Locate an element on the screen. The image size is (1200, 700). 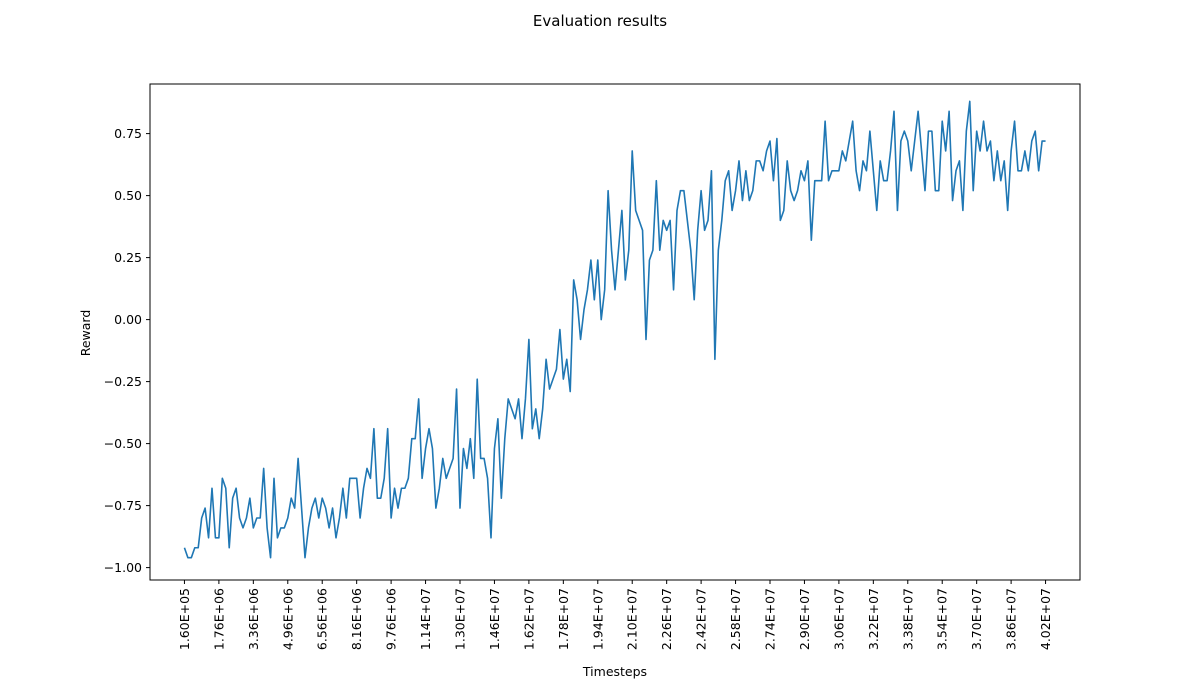
y-tick-label: −0.50 is located at coordinates (123, 443).